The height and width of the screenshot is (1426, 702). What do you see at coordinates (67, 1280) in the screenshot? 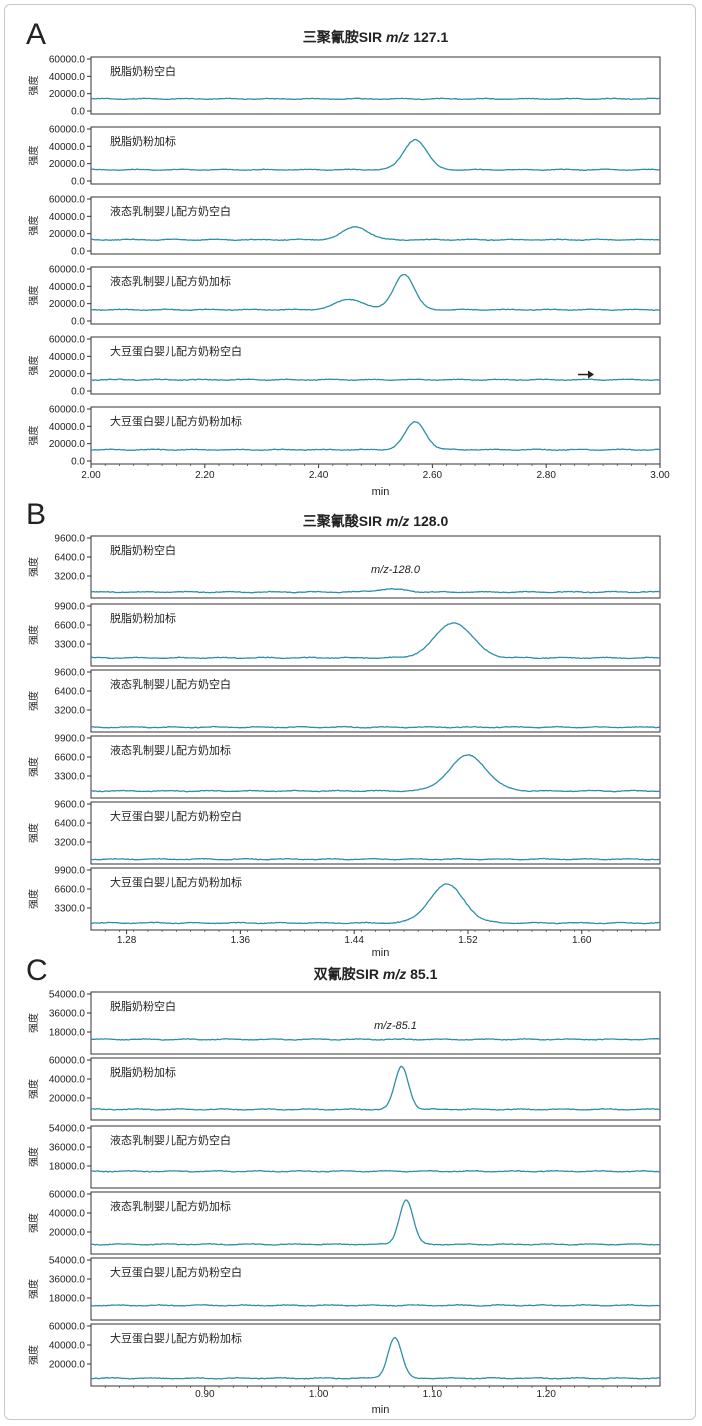
I see `y-tick-label: 36000.0` at bounding box center [67, 1280].